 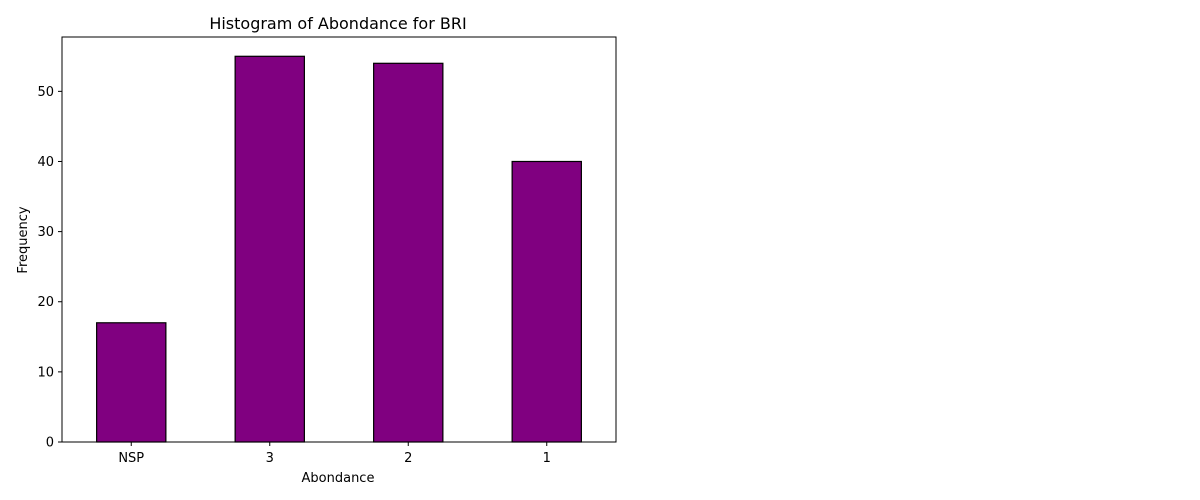 What do you see at coordinates (547, 458) in the screenshot?
I see `x-tick-label: 1` at bounding box center [547, 458].